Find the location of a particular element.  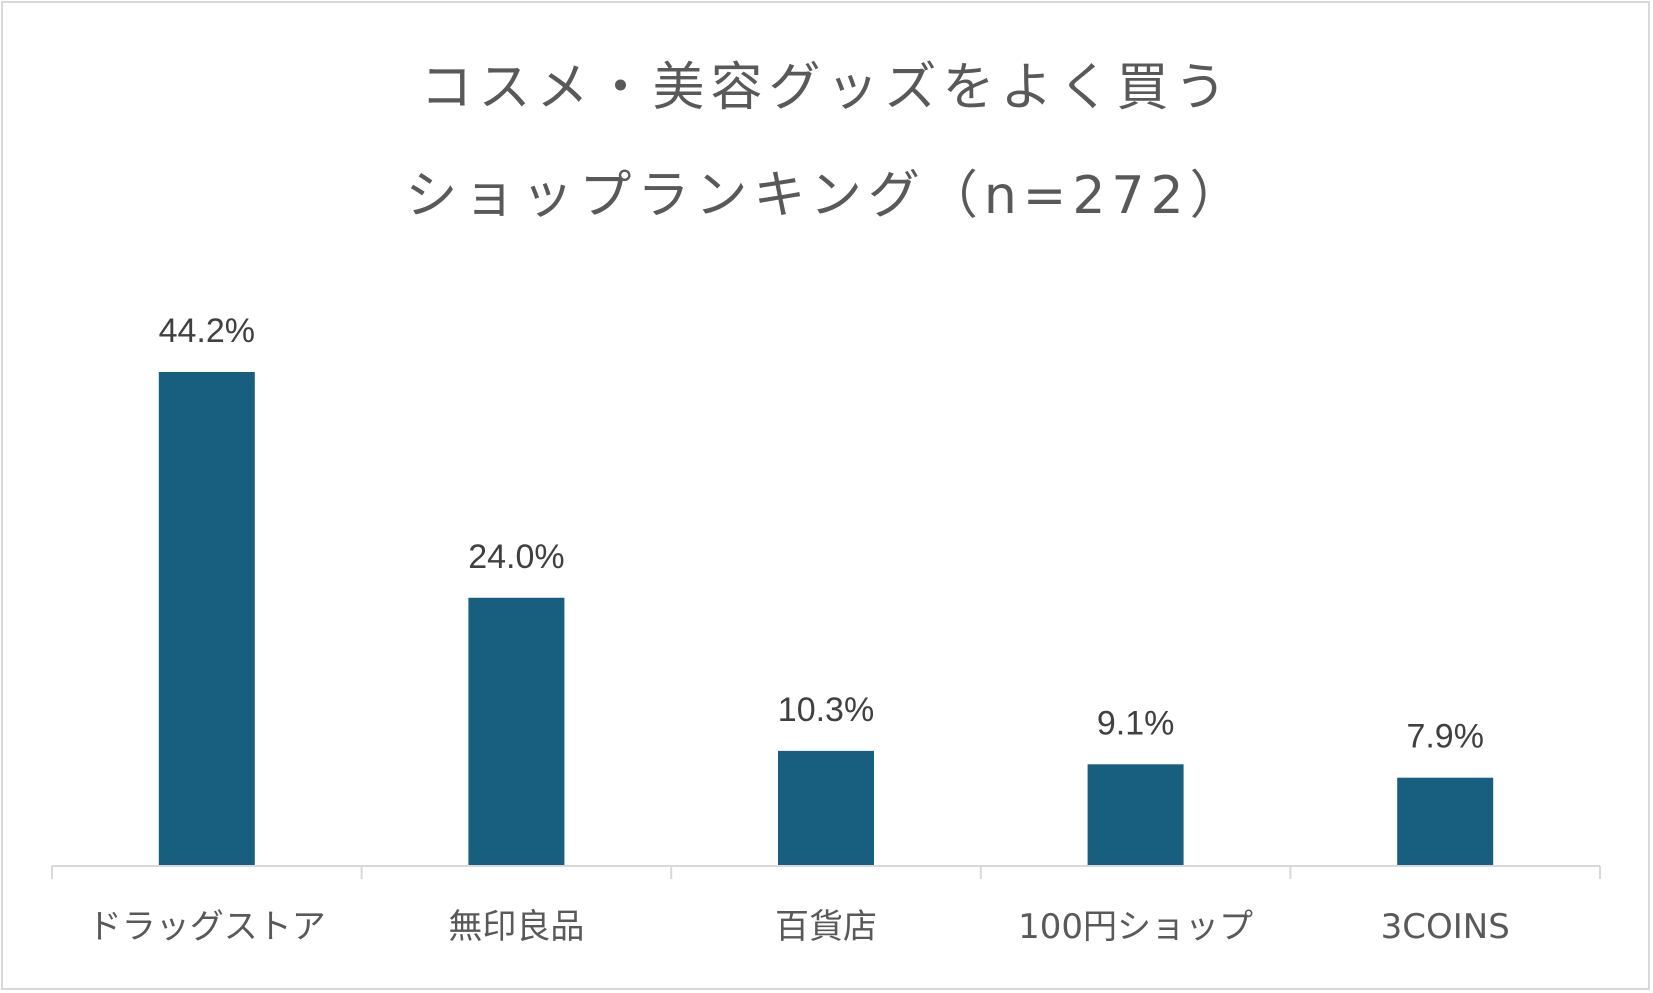

data-label: 9.1% is located at coordinates (1136, 723).